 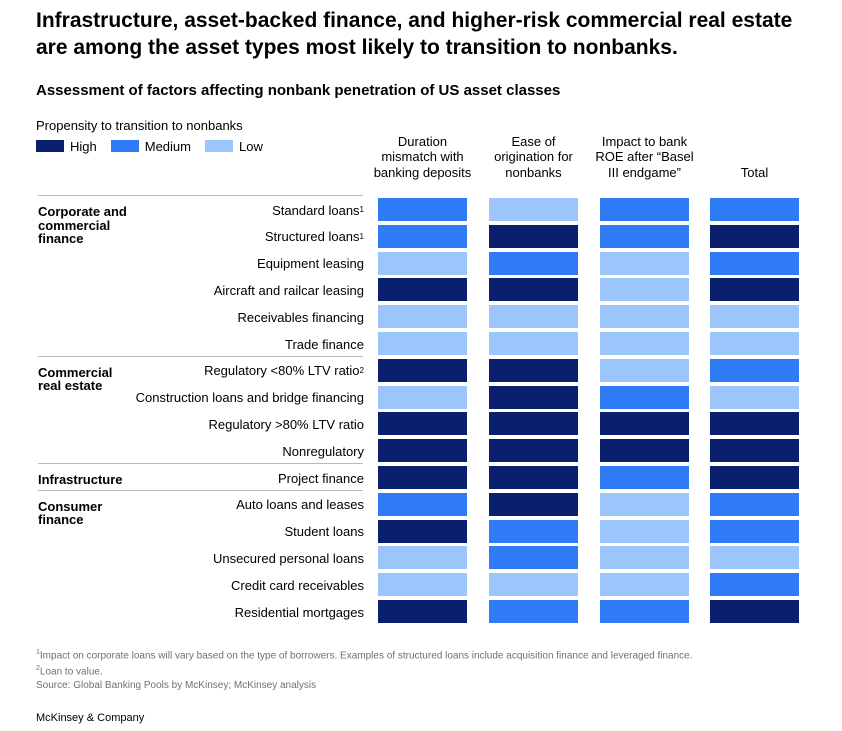 I want to click on row-label: Student loans, so click(x=324, y=532).